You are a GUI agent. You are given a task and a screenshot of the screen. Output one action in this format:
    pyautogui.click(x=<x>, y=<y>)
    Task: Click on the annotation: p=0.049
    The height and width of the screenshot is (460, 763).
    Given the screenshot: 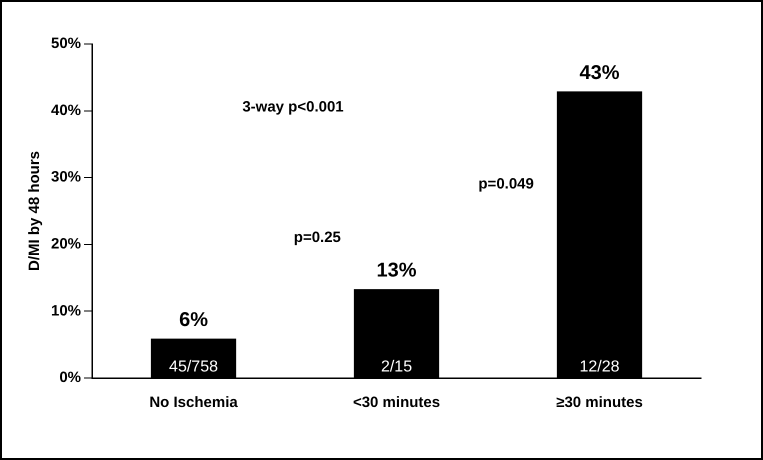 What is the action you would take?
    pyautogui.click(x=506, y=183)
    